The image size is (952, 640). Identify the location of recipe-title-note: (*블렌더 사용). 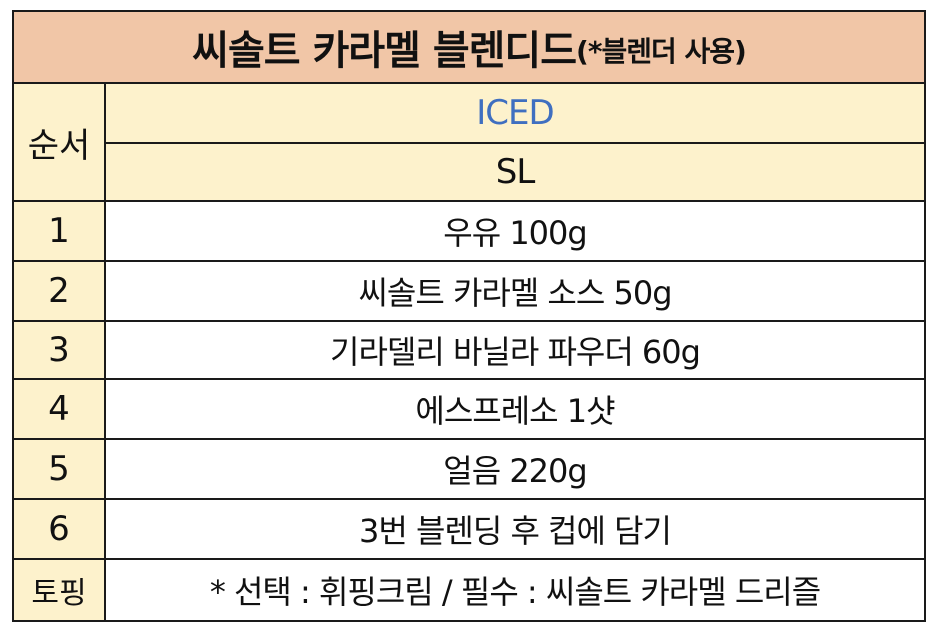
(661, 51).